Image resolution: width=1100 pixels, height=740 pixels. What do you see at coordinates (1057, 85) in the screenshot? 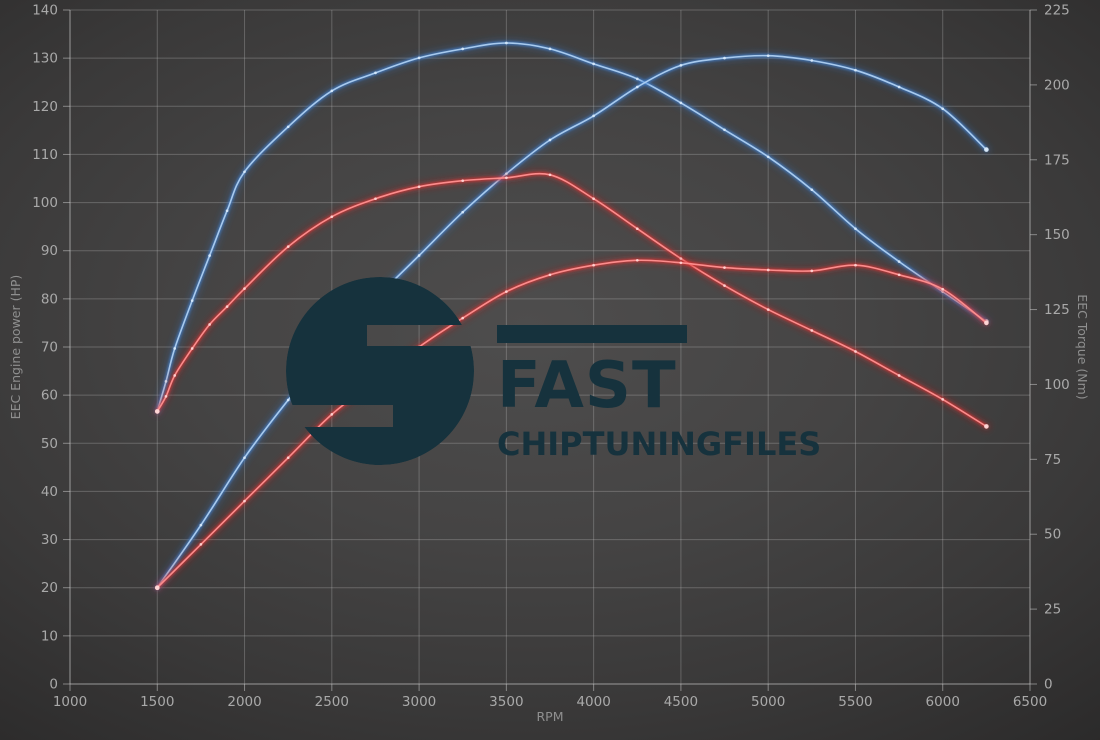
I see `right-tick-label: 200` at bounding box center [1057, 85].